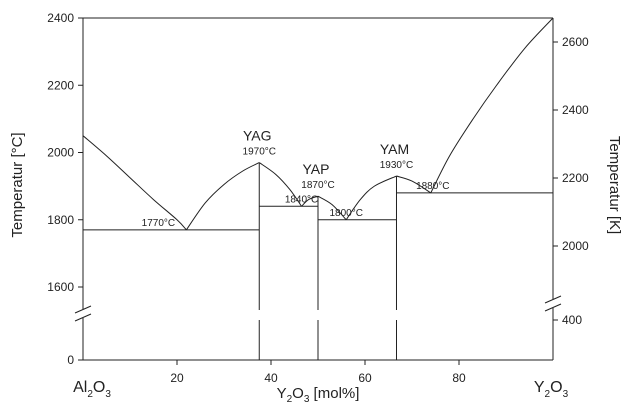  Describe the element at coordinates (551, 389) in the screenshot. I see `composition-right: Y2O3` at that location.